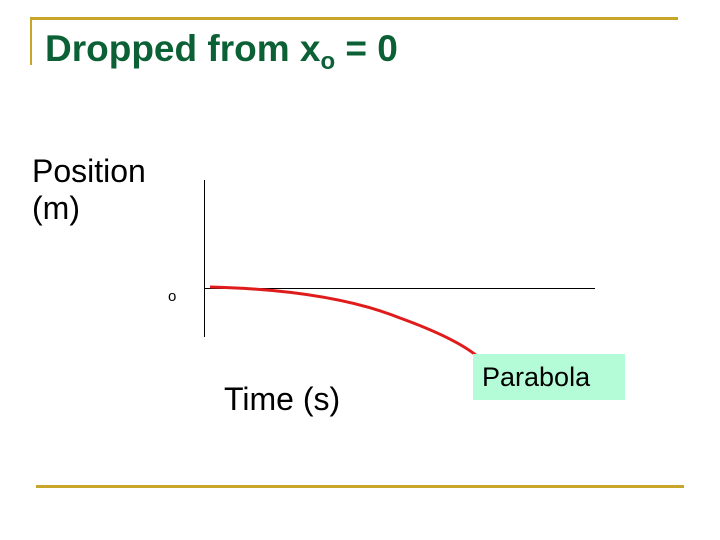  I want to click on y-axis-label-line1: Position, so click(89, 171).